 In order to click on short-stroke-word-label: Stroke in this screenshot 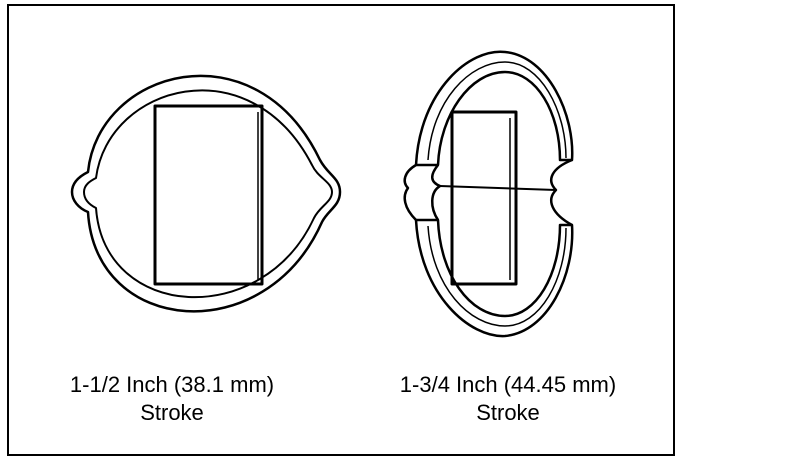, I will do `click(172, 412)`.